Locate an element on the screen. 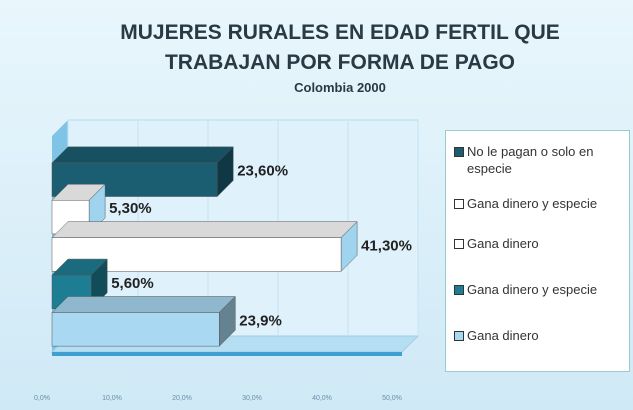 The height and width of the screenshot is (410, 633). x-tick-label: 40,0% is located at coordinates (322, 398).